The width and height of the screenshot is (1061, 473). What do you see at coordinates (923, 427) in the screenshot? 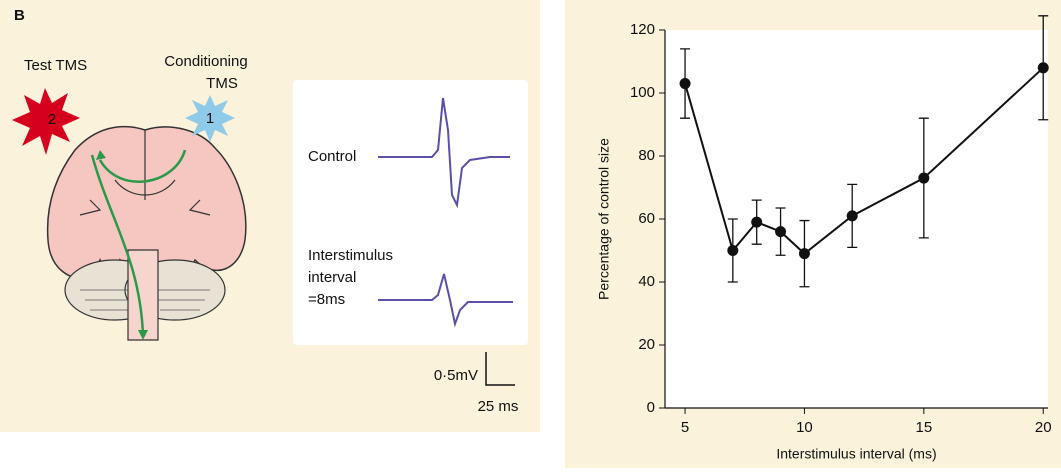
I see `x-tick-label: 15` at bounding box center [923, 427].